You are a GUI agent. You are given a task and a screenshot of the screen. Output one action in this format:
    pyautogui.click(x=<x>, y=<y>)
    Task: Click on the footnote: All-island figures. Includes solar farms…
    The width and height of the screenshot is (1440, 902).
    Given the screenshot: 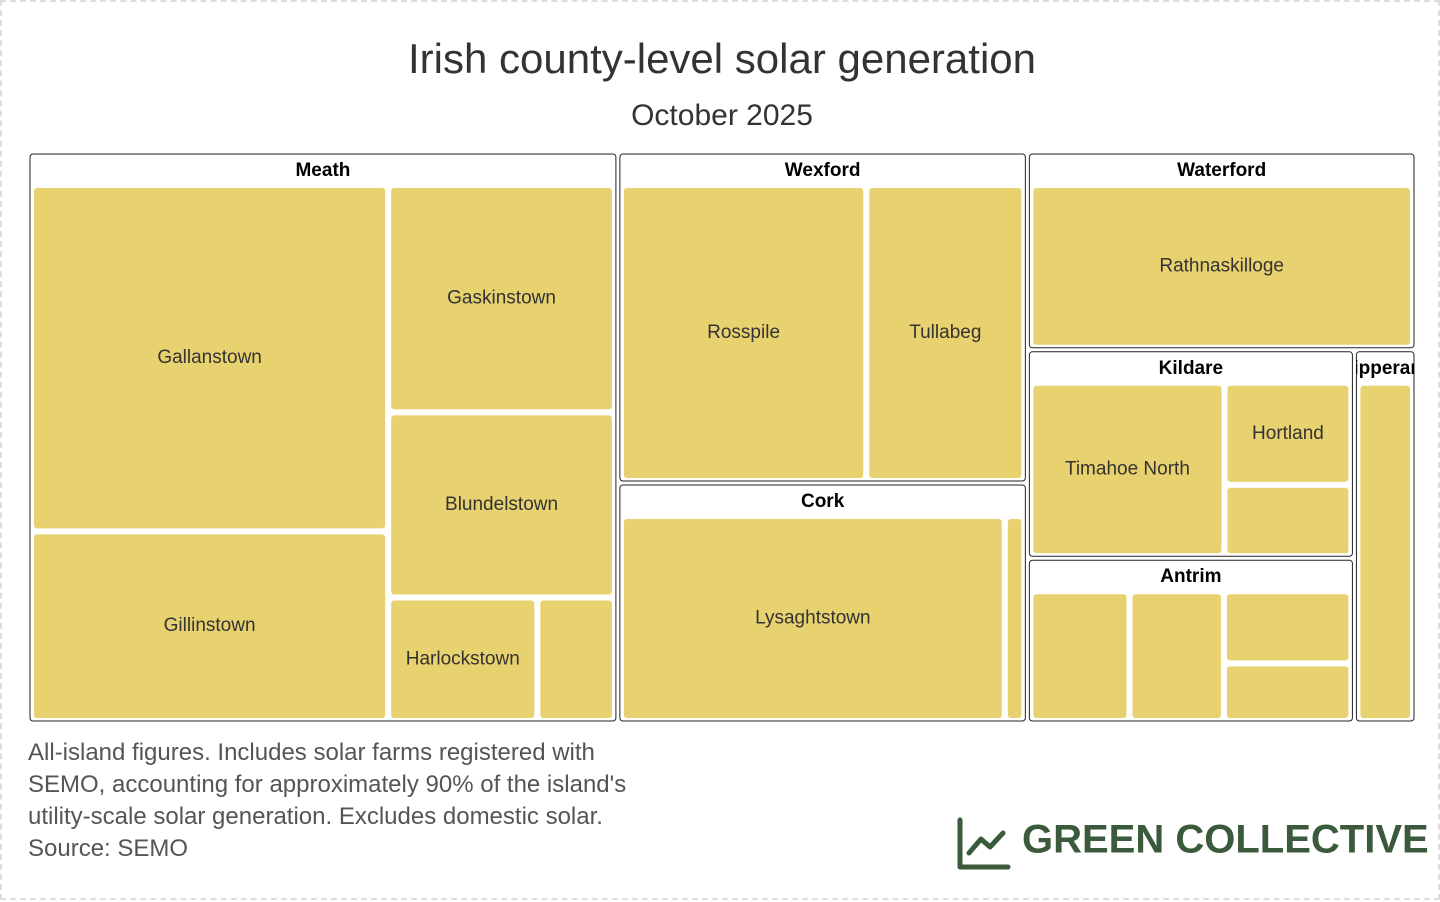 What is the action you would take?
    pyautogui.click(x=353, y=801)
    